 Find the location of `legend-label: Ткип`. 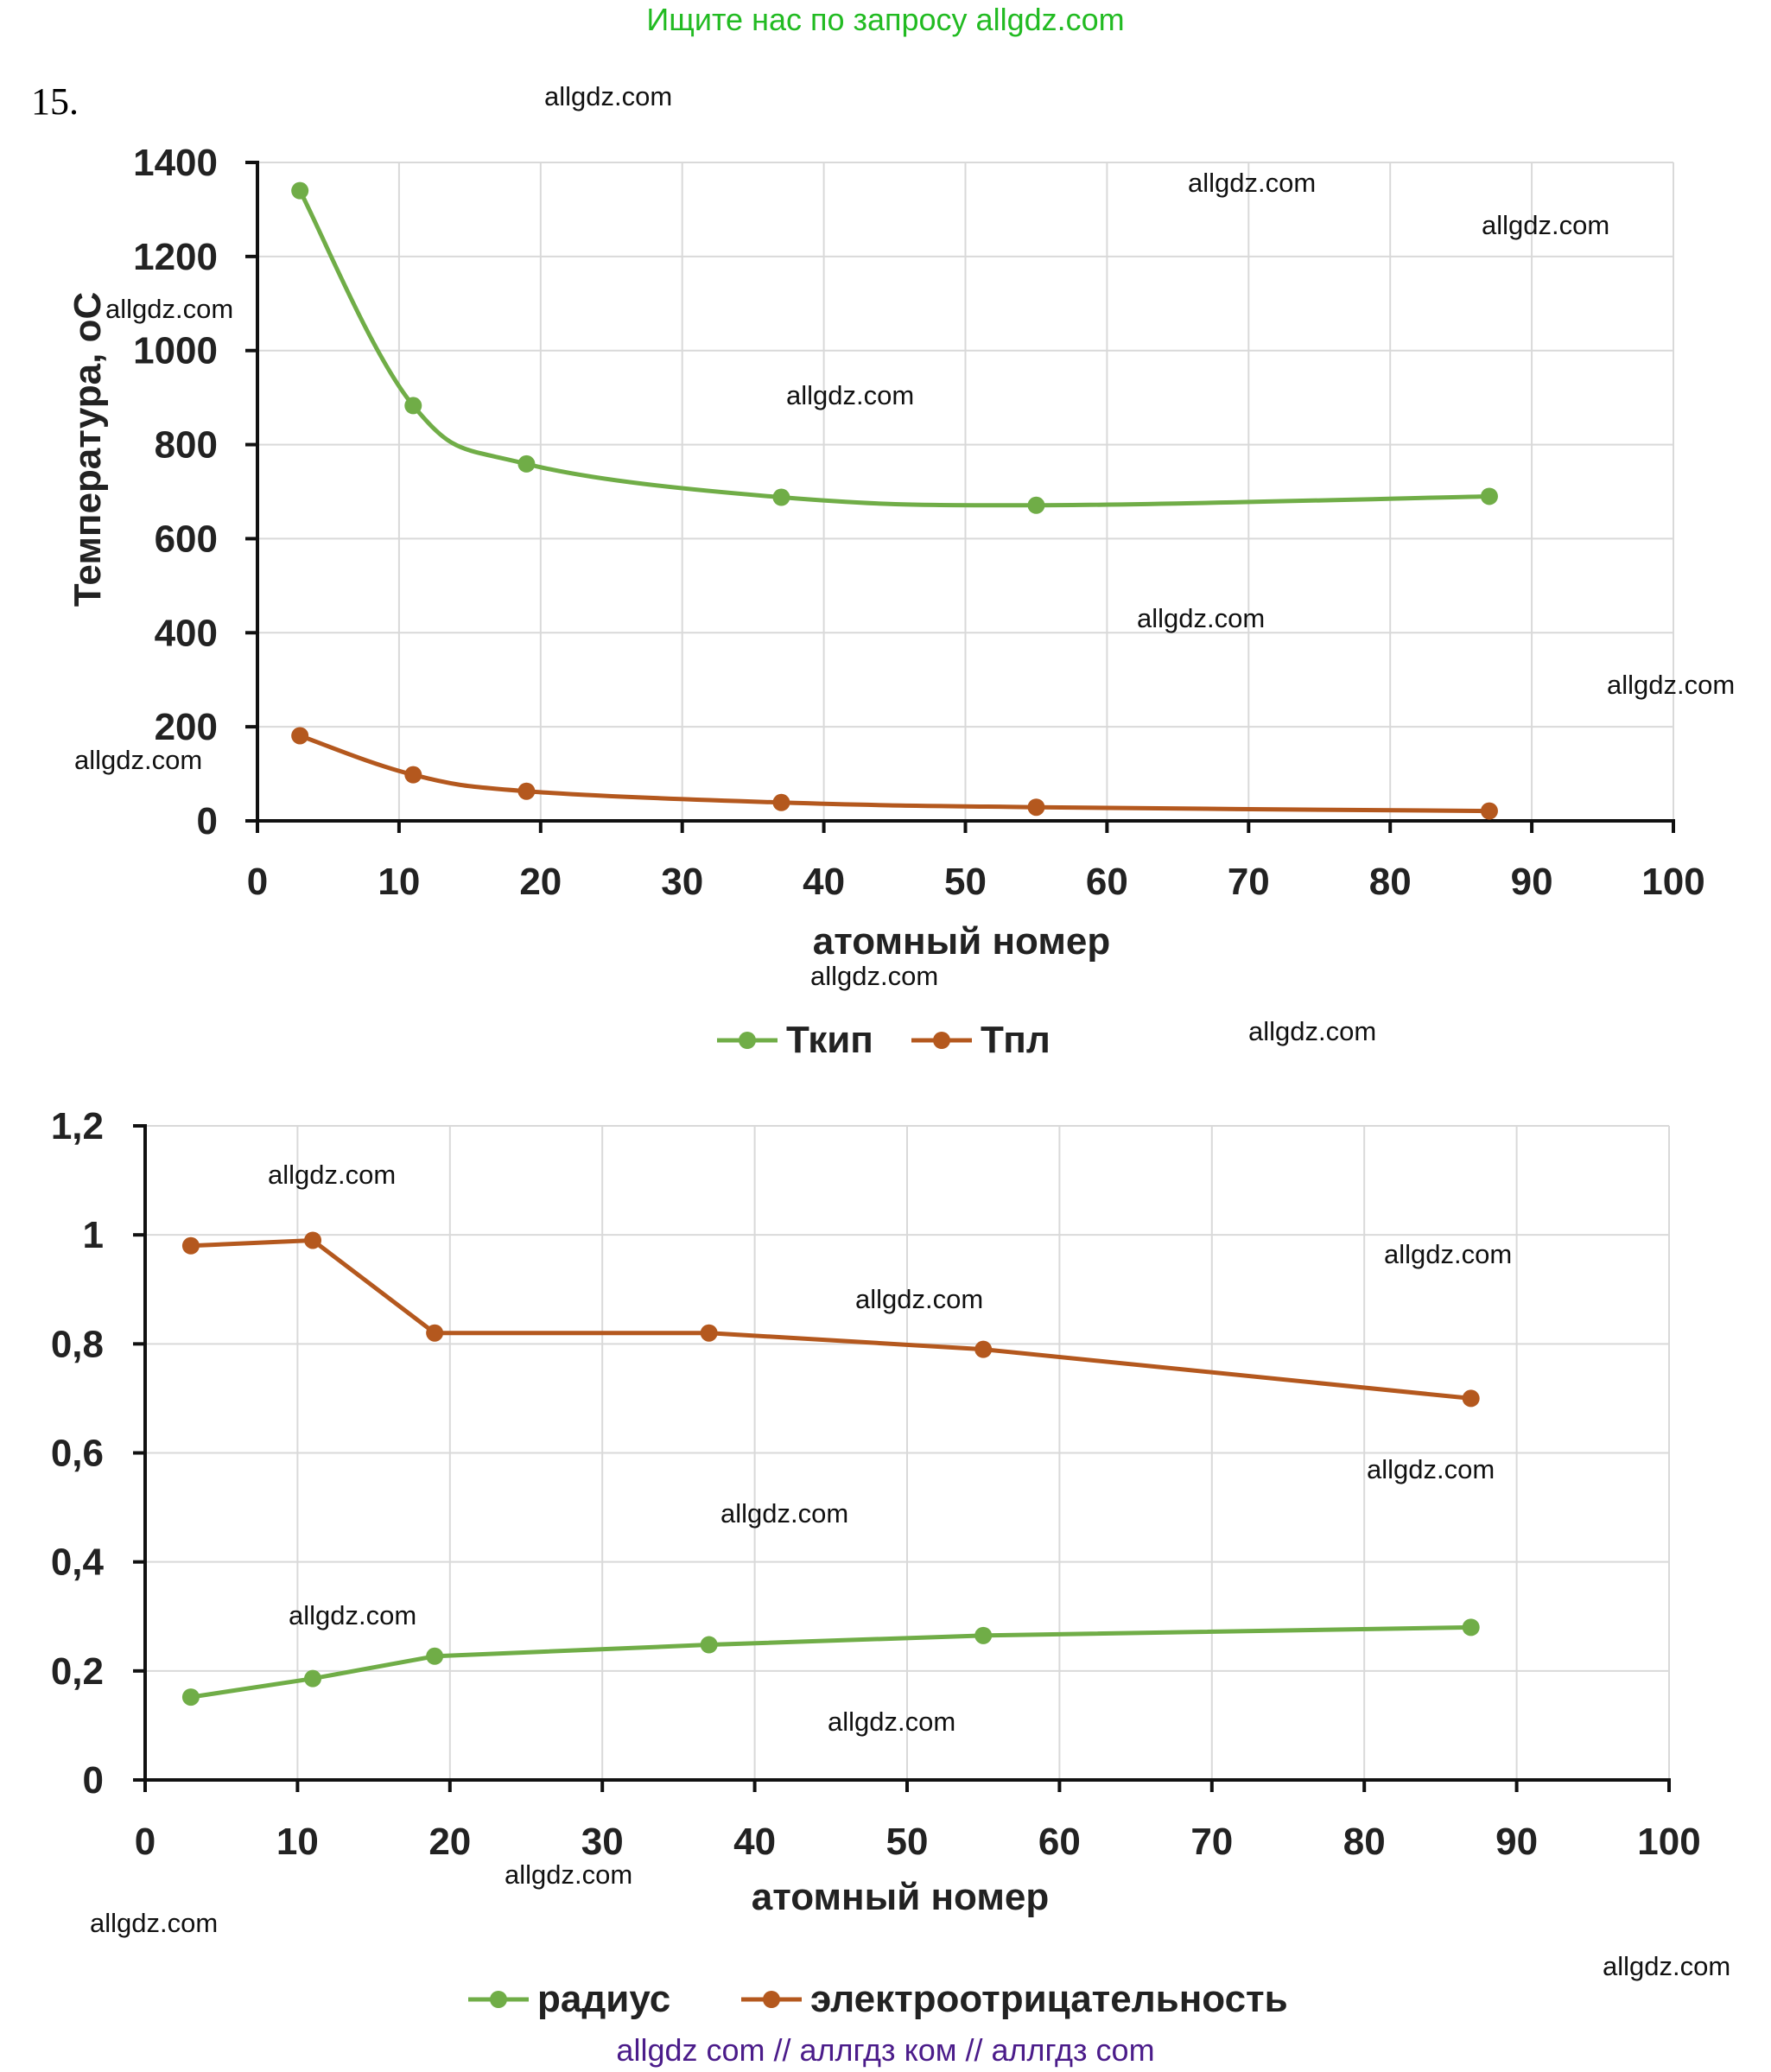

legend-label: Ткип is located at coordinates (830, 1040).